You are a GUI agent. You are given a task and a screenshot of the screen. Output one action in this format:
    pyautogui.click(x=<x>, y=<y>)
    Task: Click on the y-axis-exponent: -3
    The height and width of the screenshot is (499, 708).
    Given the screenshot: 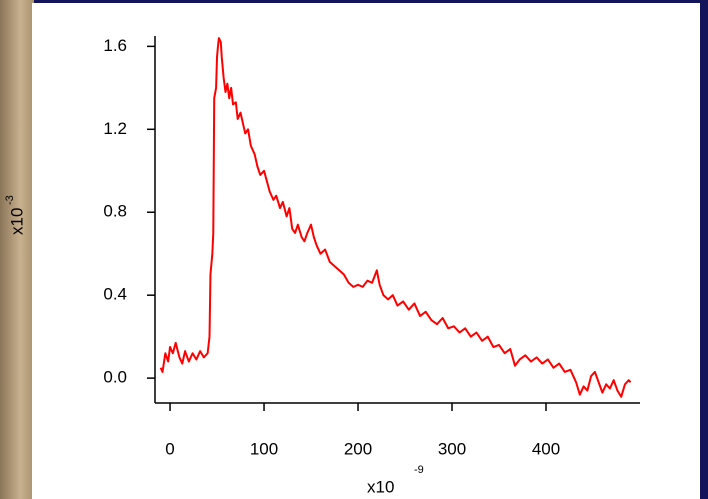 What is the action you would take?
    pyautogui.click(x=10, y=200)
    